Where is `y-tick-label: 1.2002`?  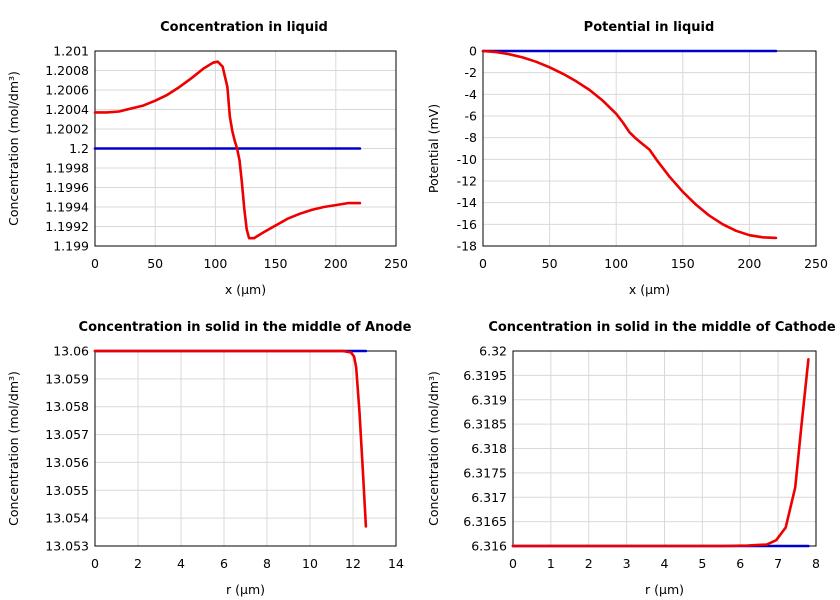 y-tick-label: 1.2002 is located at coordinates (67, 129).